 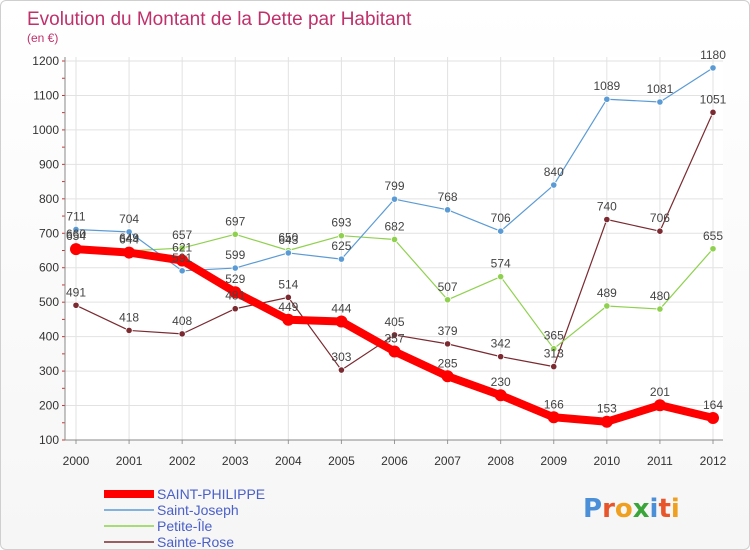 What do you see at coordinates (76, 292) in the screenshot?
I see `data-label: 491` at bounding box center [76, 292].